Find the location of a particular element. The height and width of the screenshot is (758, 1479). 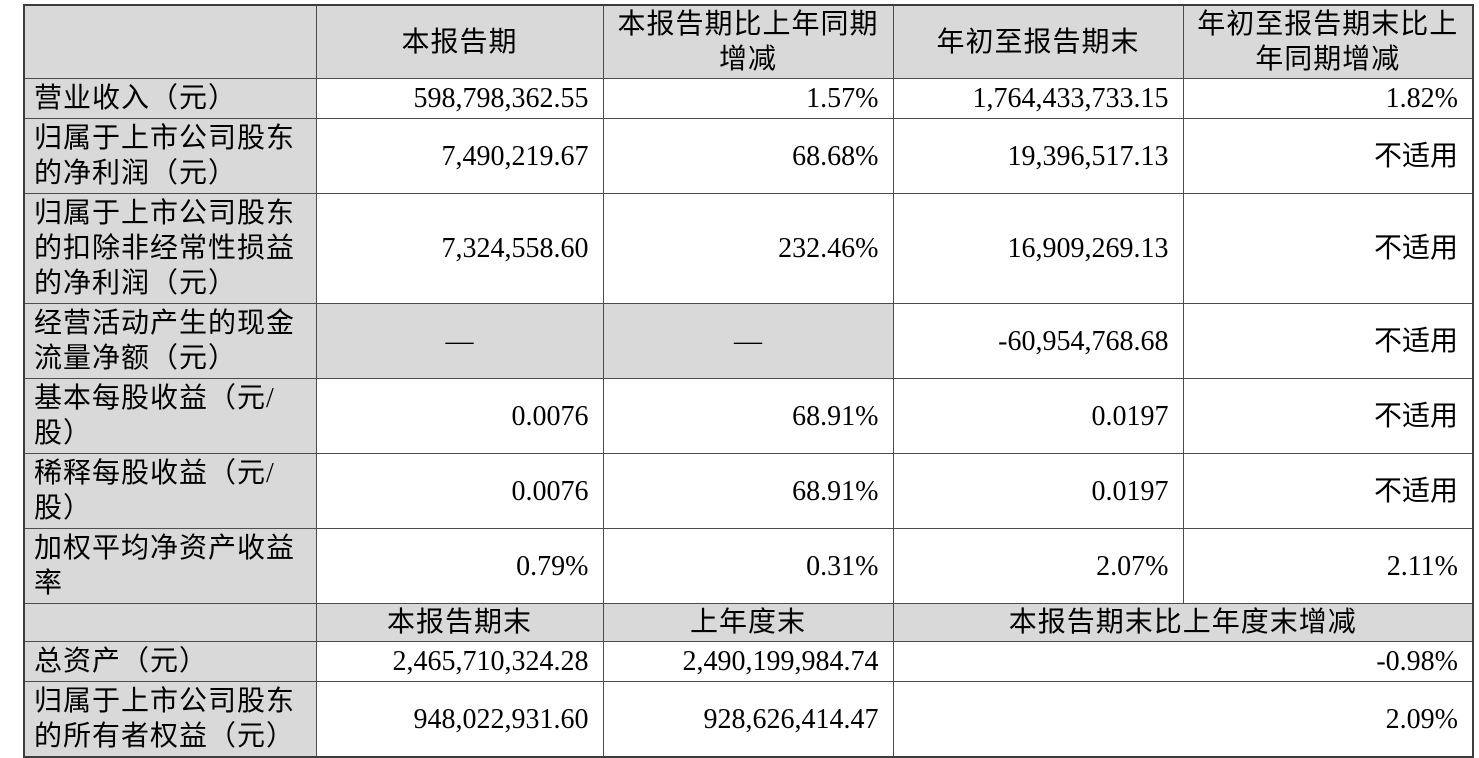

cell-yoy: 68.68% is located at coordinates (748, 156).